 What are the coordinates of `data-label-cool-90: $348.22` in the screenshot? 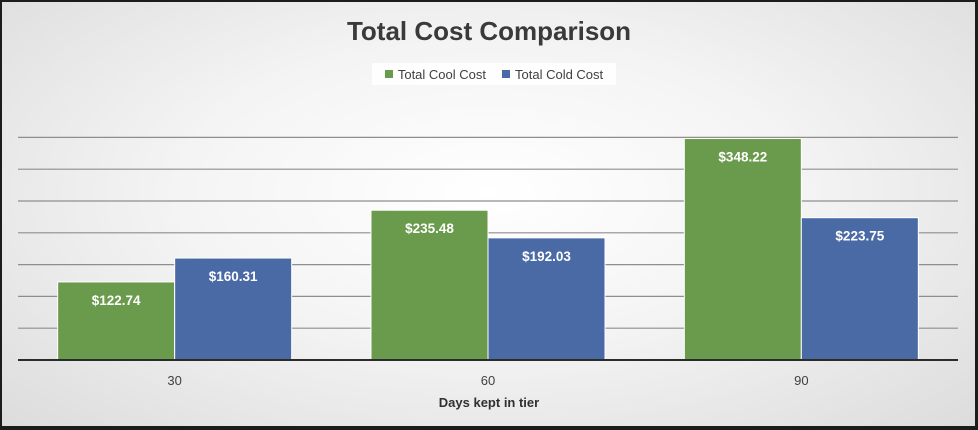 It's located at (742, 157).